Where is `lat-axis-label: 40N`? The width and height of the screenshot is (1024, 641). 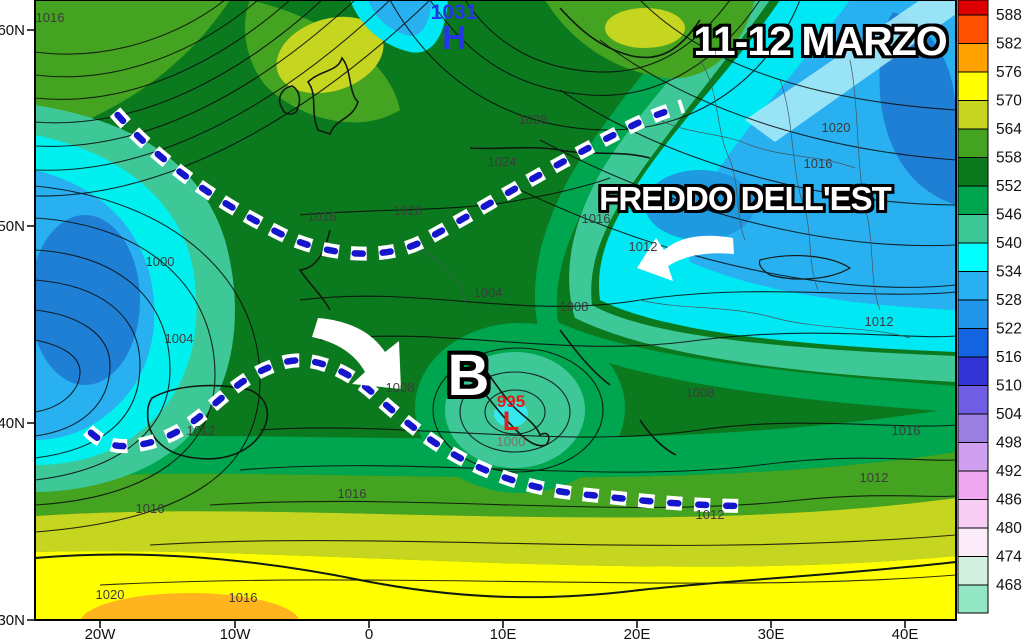
lat-axis-label: 40N is located at coordinates (12, 423).